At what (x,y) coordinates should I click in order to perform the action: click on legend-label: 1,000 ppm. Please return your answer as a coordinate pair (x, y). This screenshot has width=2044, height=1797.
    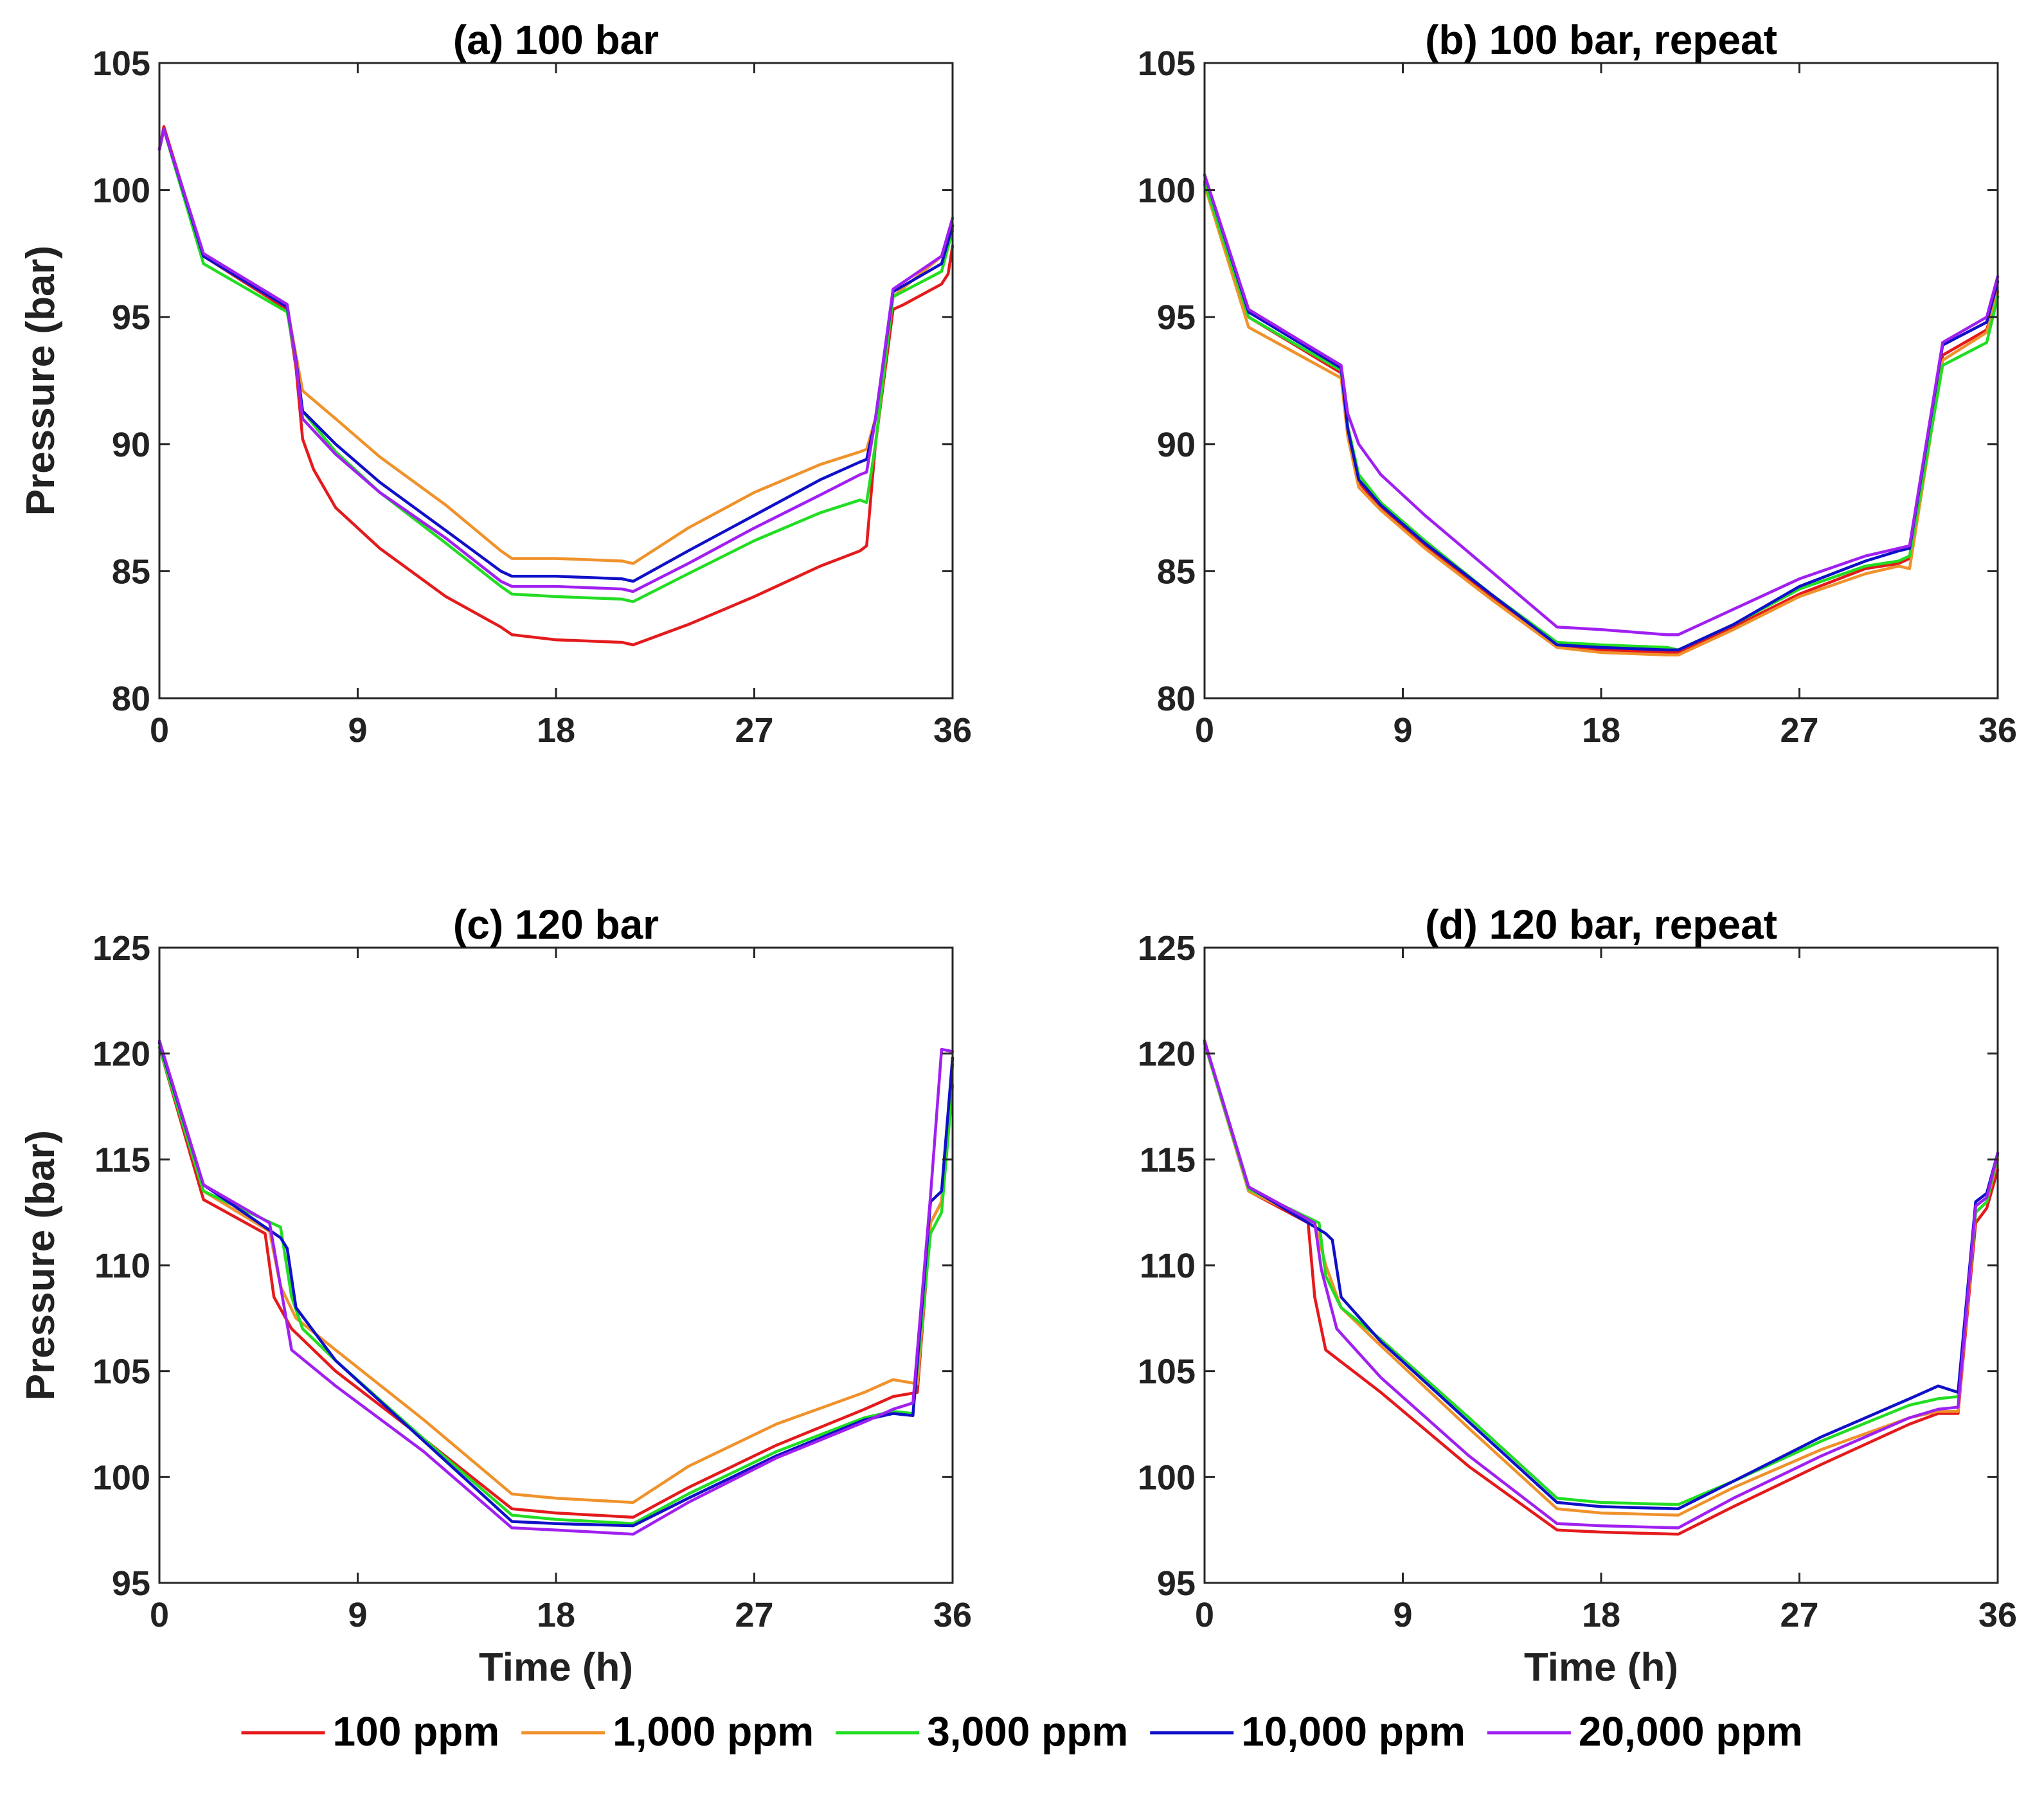
    Looking at the image, I should click on (713, 1731).